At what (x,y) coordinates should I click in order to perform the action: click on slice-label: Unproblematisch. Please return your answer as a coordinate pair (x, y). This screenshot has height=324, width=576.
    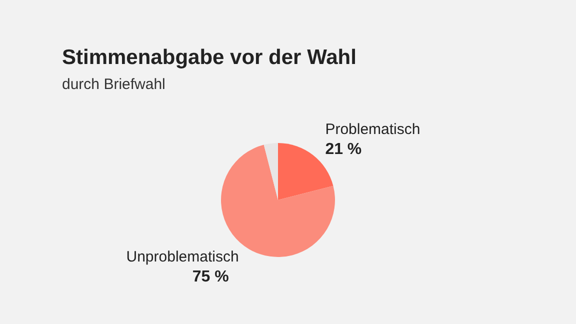
    Looking at the image, I should click on (182, 257).